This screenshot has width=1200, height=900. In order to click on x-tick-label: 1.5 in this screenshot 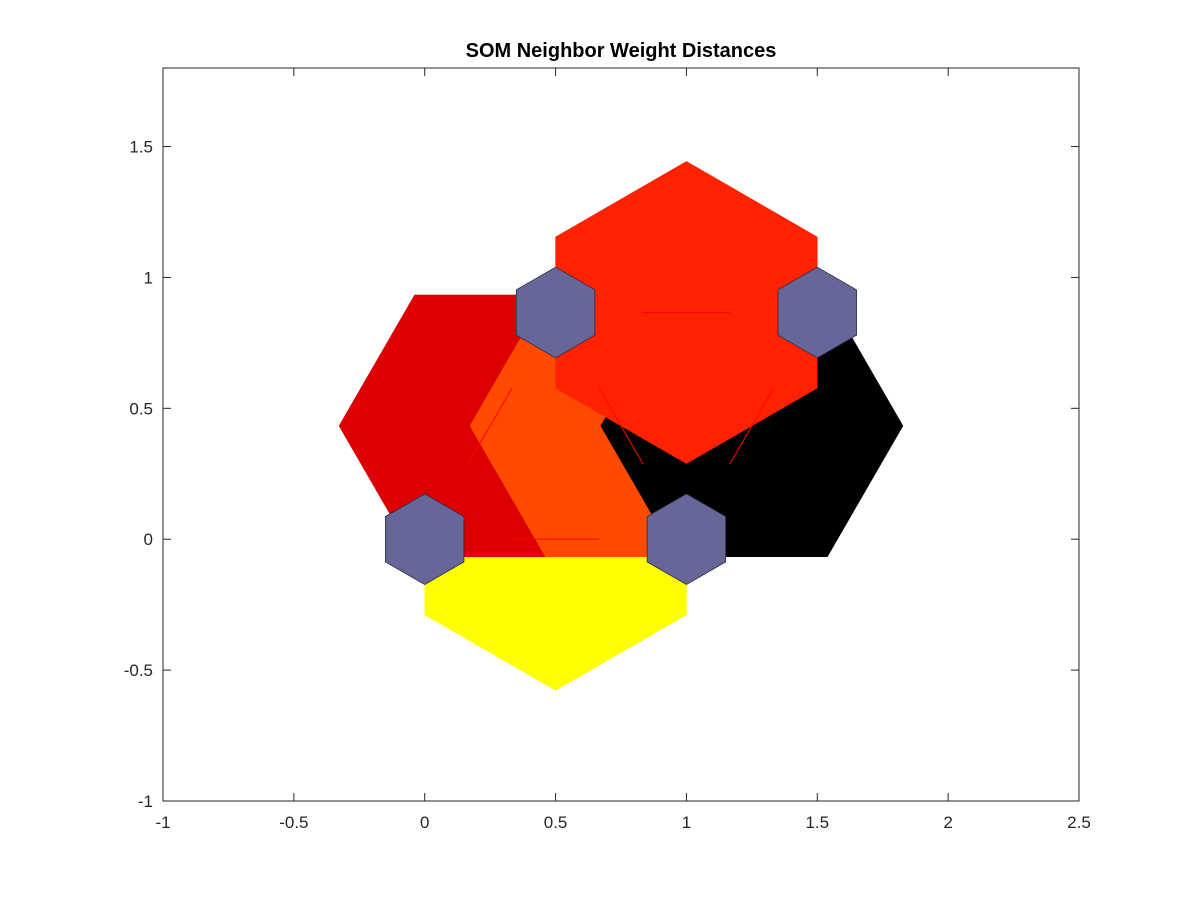, I will do `click(817, 822)`.